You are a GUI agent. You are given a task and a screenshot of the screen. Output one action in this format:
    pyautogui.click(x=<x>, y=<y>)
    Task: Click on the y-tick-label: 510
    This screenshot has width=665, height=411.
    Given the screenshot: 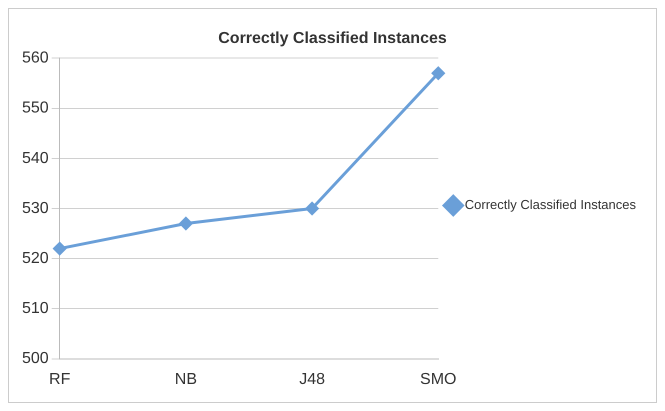 What is the action you would take?
    pyautogui.click(x=35, y=309)
    